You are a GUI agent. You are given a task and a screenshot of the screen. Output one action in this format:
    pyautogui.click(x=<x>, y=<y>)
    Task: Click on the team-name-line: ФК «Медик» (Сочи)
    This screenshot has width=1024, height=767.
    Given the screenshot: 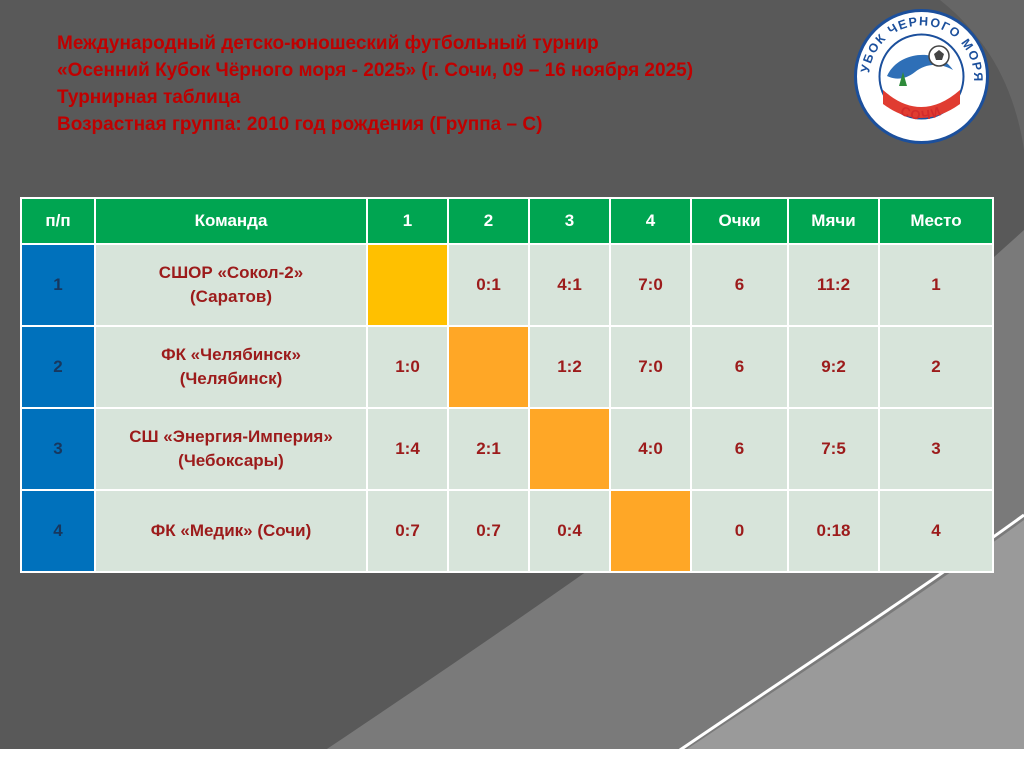 What is the action you would take?
    pyautogui.click(x=231, y=530)
    